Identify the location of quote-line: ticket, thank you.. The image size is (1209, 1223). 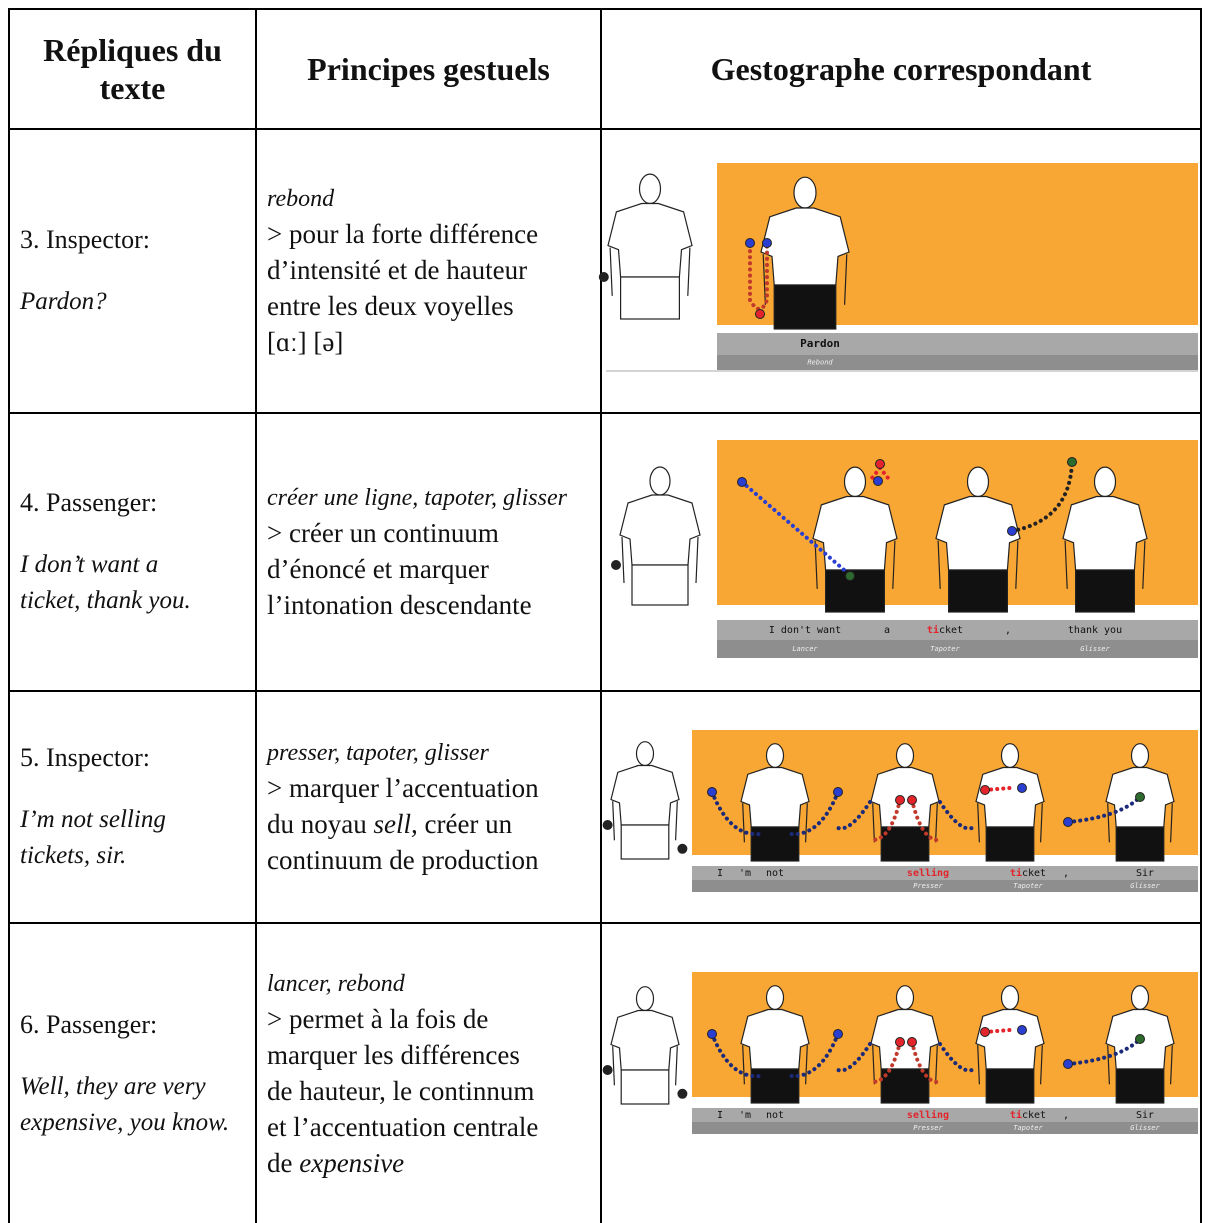
(105, 600).